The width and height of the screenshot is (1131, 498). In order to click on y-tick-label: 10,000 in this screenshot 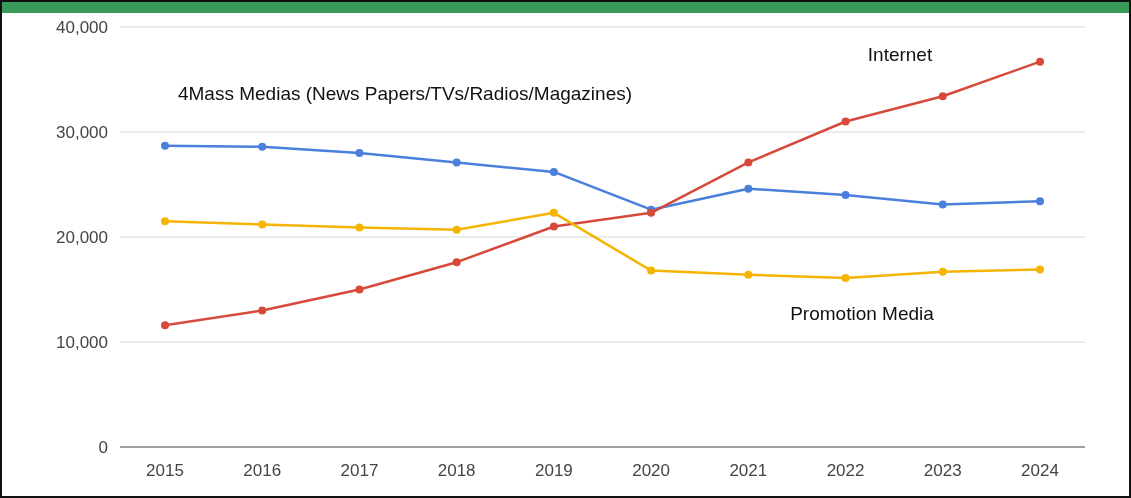, I will do `click(82, 342)`.